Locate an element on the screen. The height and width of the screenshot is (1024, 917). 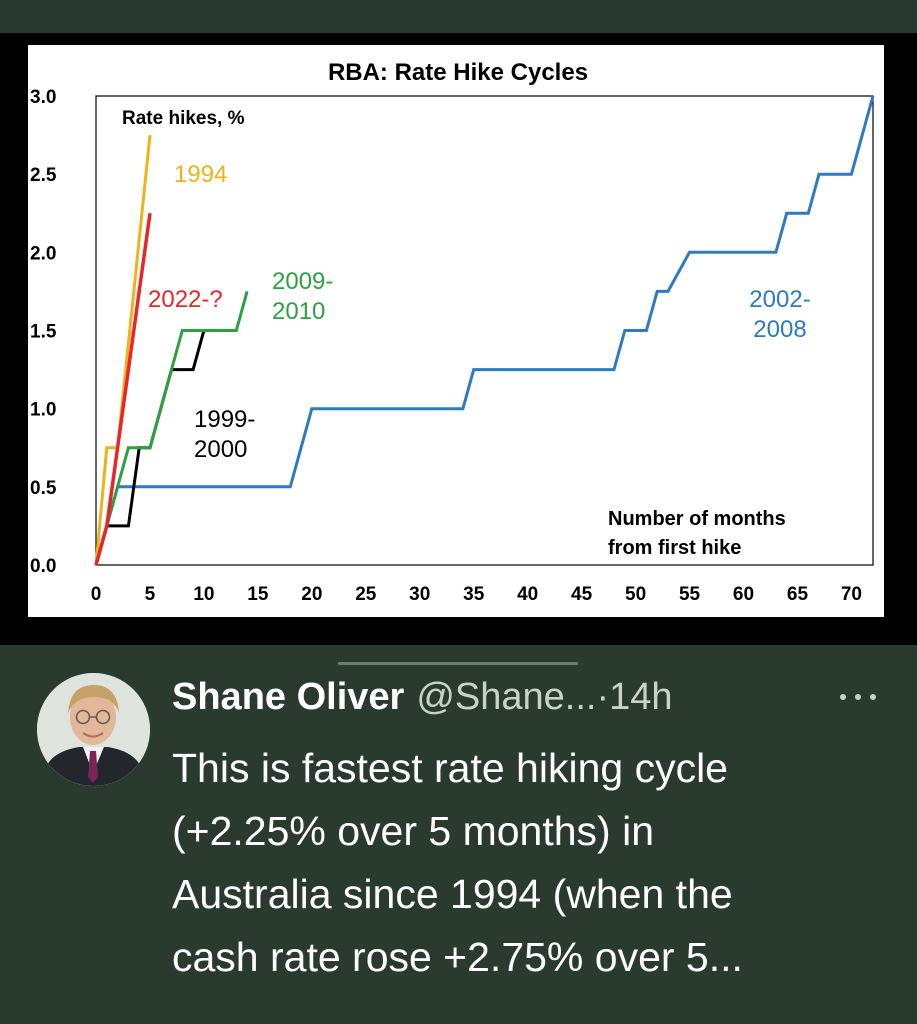
tweet-text-line: (+2.25% over 5 months) in is located at coordinates (413, 831).